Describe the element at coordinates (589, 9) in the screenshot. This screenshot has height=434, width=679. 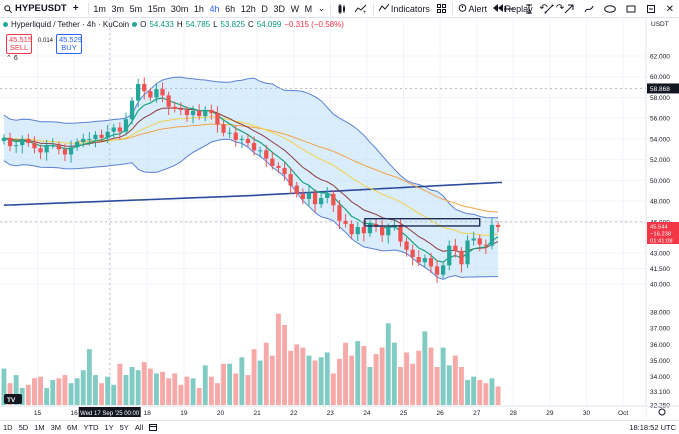
I see `brush-icon` at that location.